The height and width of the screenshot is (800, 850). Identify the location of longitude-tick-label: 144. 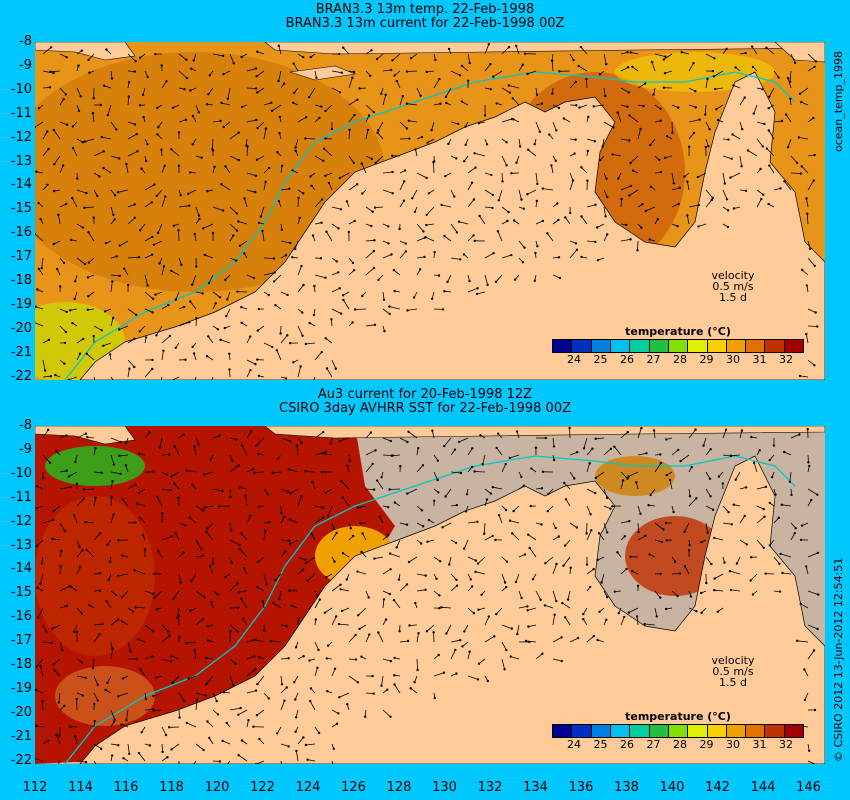
(763, 787).